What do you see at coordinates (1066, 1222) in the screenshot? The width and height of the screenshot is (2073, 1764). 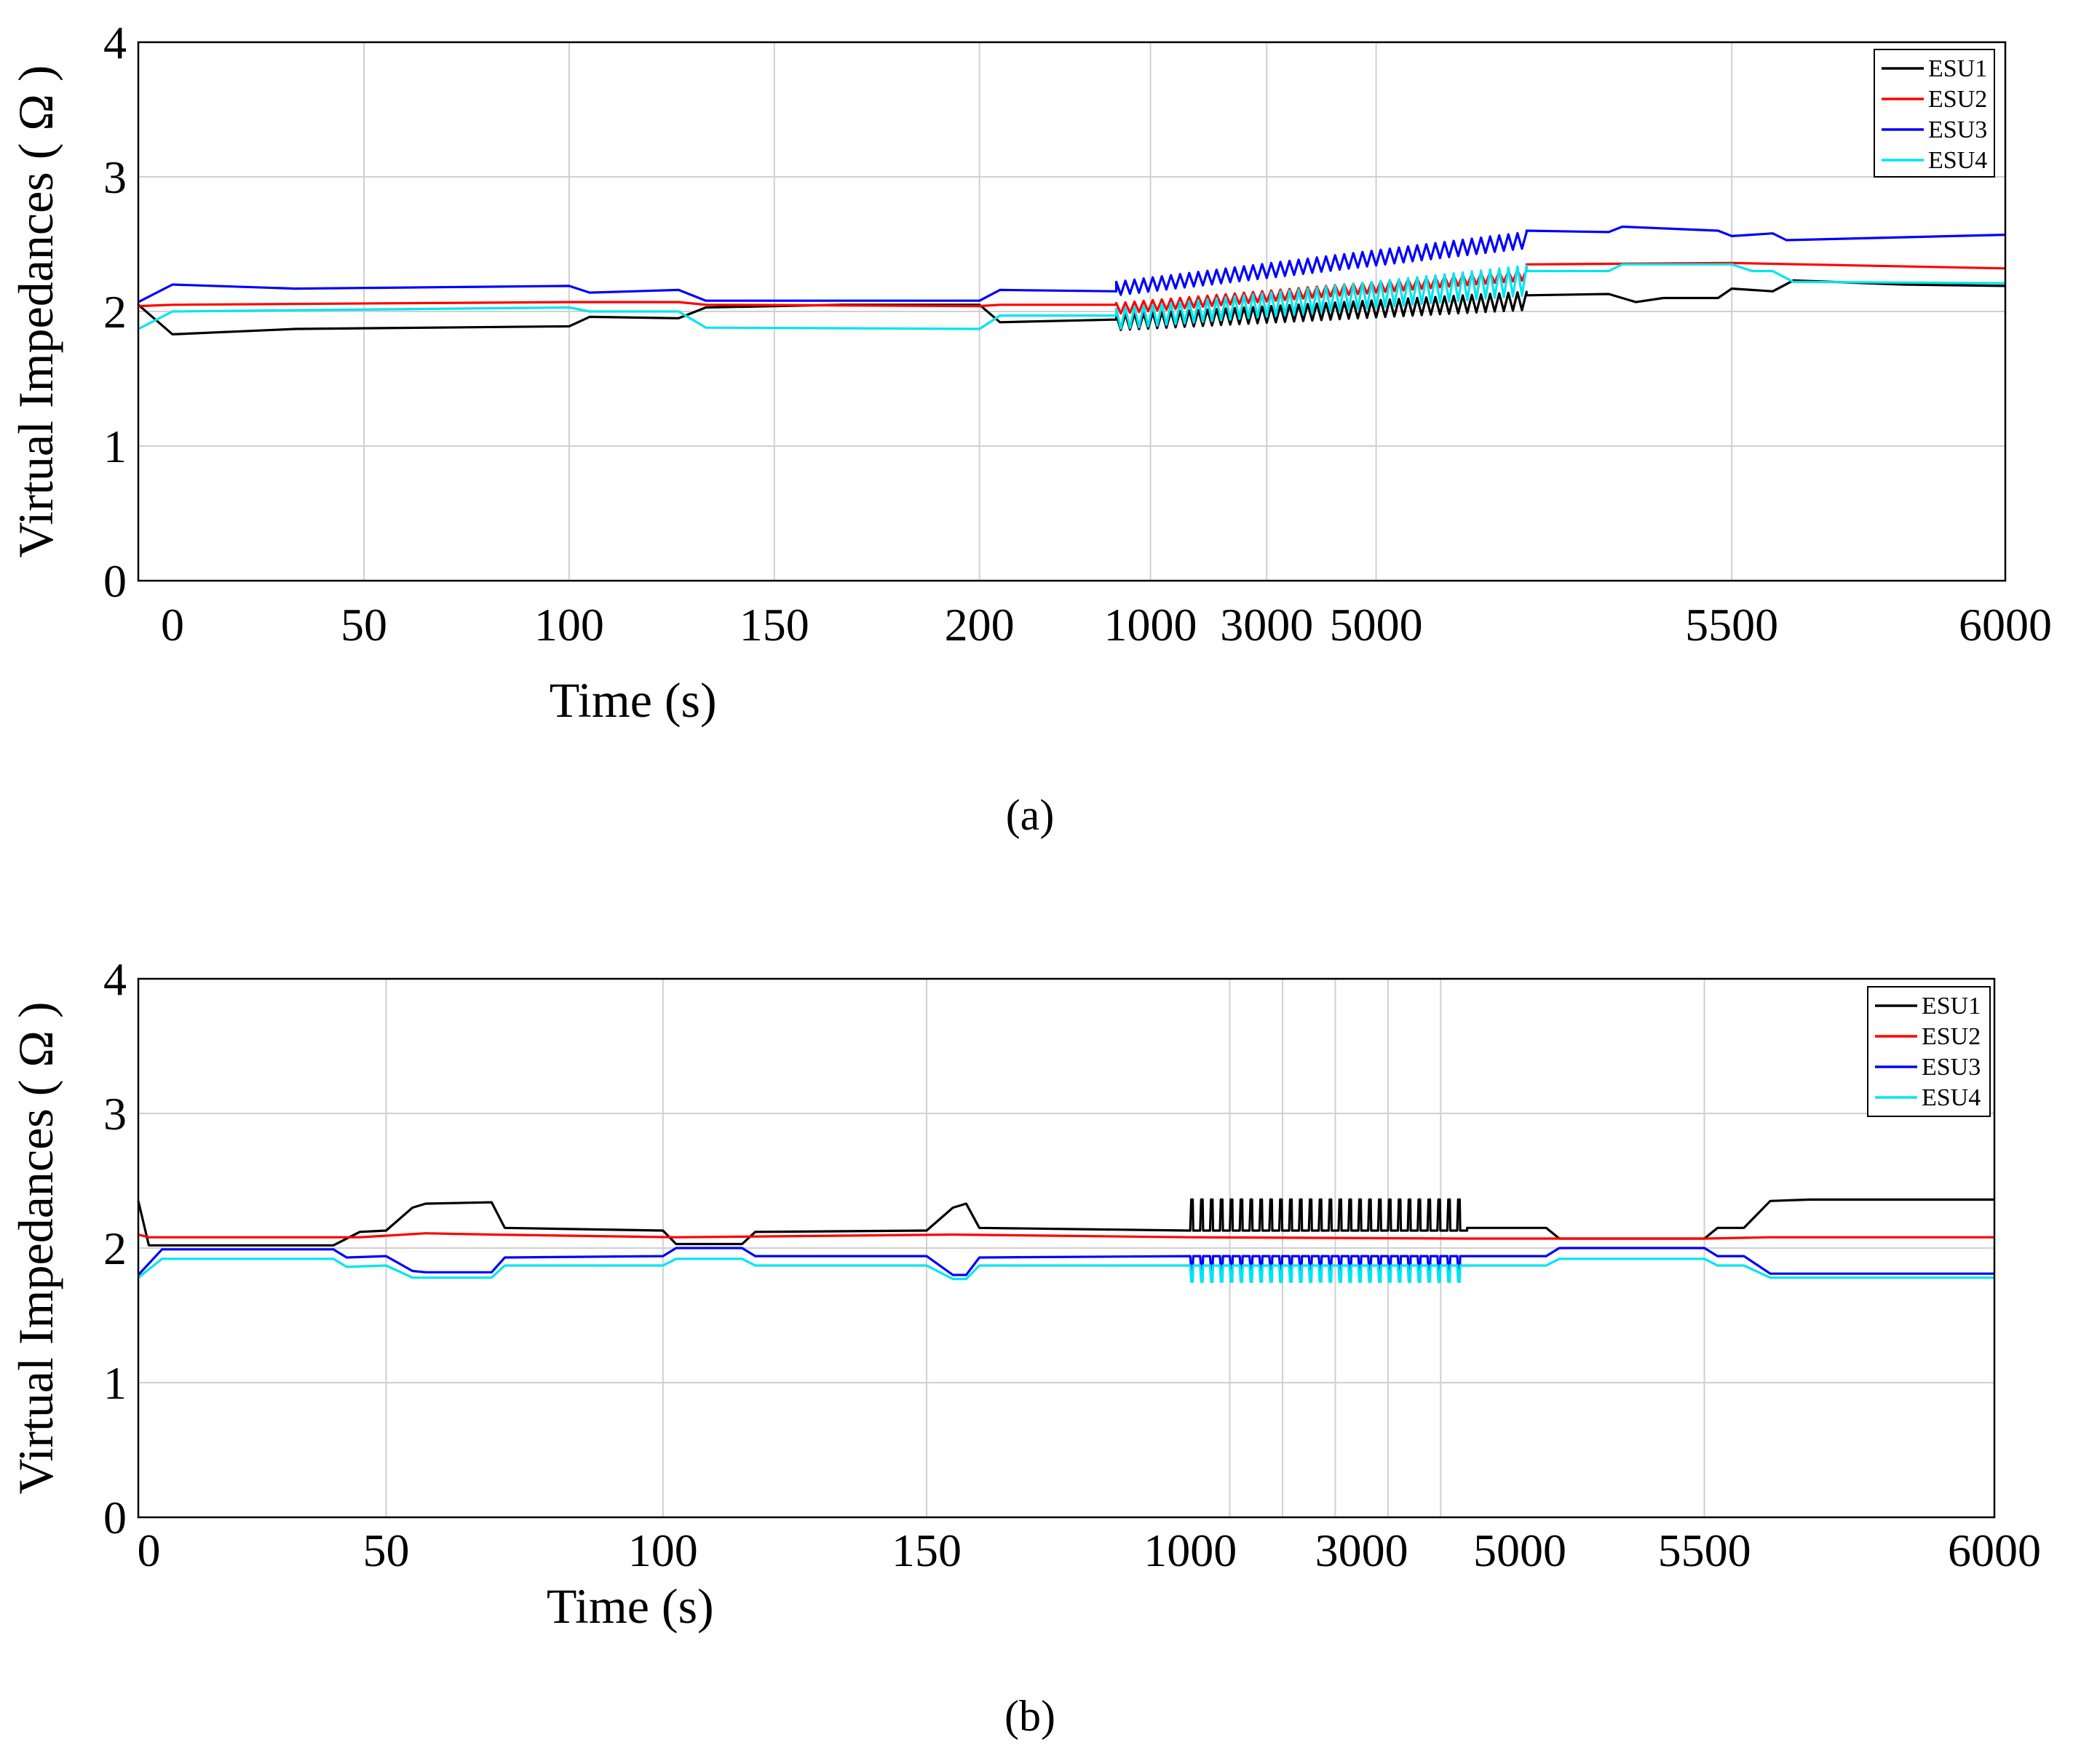 I see `series-line-esu1` at bounding box center [1066, 1222].